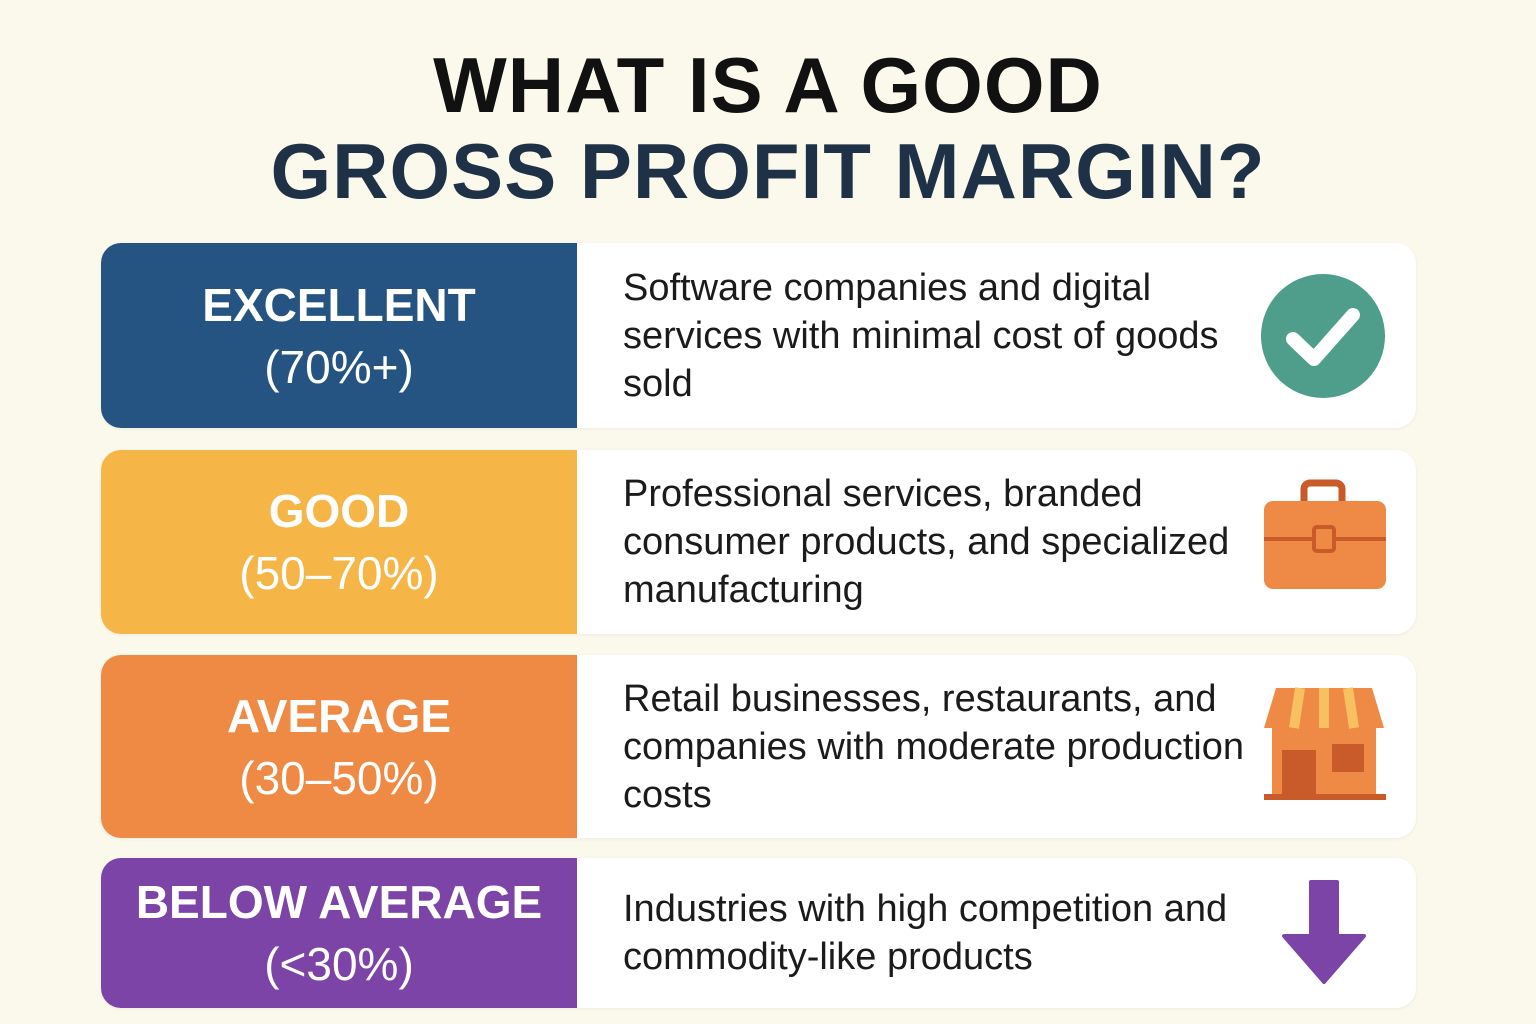 Image resolution: width=1536 pixels, height=1024 pixels. Describe the element at coordinates (339, 573) in the screenshot. I see `tier-range: (50–70%)` at that location.